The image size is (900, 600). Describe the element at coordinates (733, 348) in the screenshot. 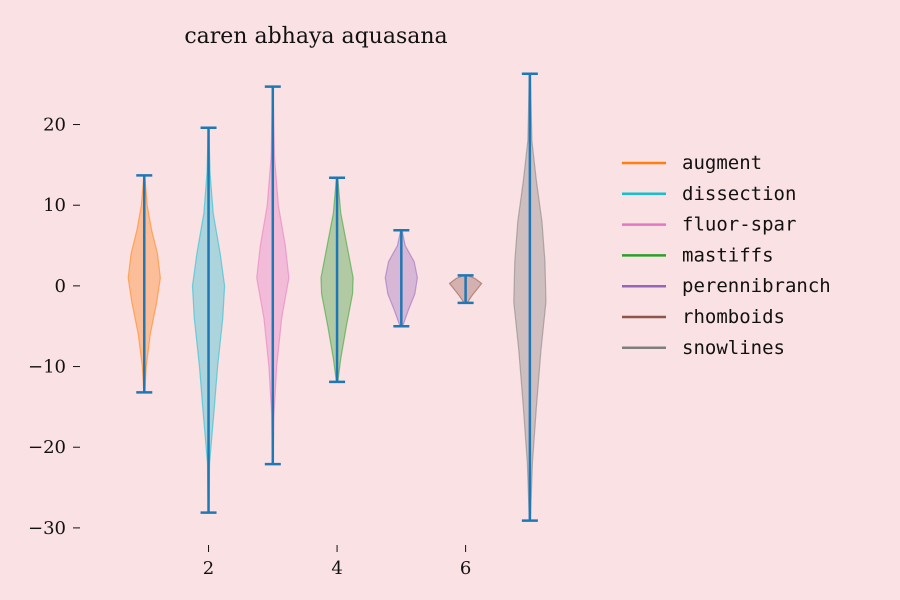

I see `legend-label: snowlines` at that location.